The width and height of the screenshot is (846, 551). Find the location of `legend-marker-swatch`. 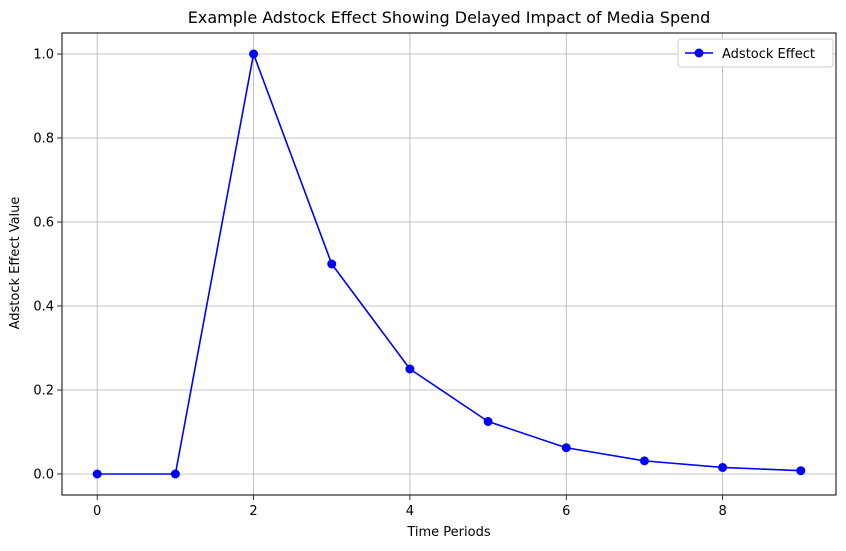

legend-marker-swatch is located at coordinates (699, 53).